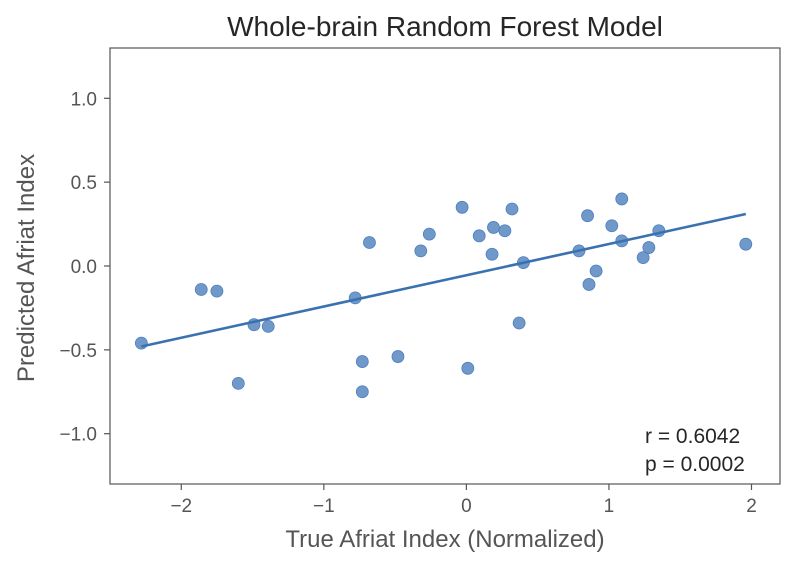 This screenshot has width=793, height=568. I want to click on x-tick-label: 0, so click(466, 506).